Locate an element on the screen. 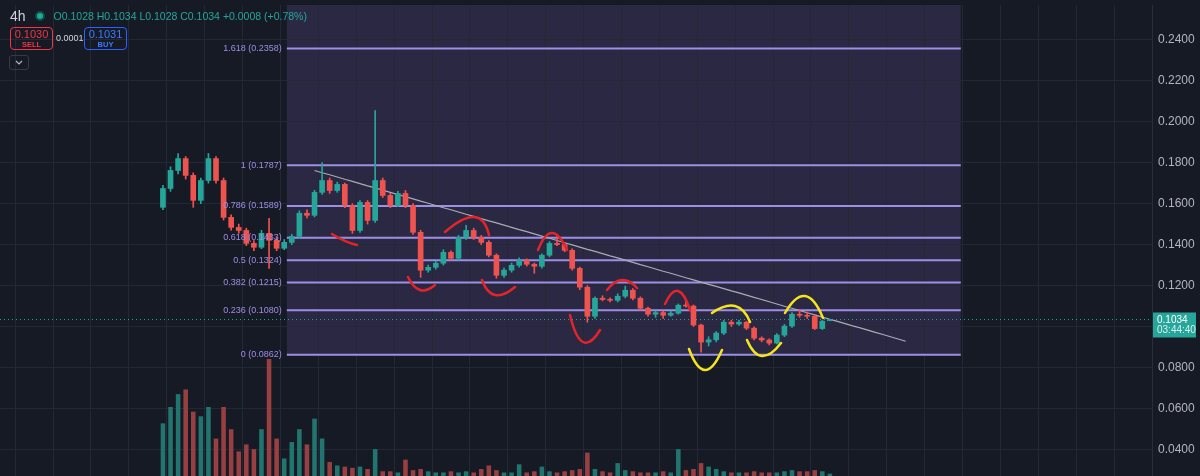 This screenshot has width=1200, height=476. ref-line-label: 1.618 (0.2358) is located at coordinates (252, 47).